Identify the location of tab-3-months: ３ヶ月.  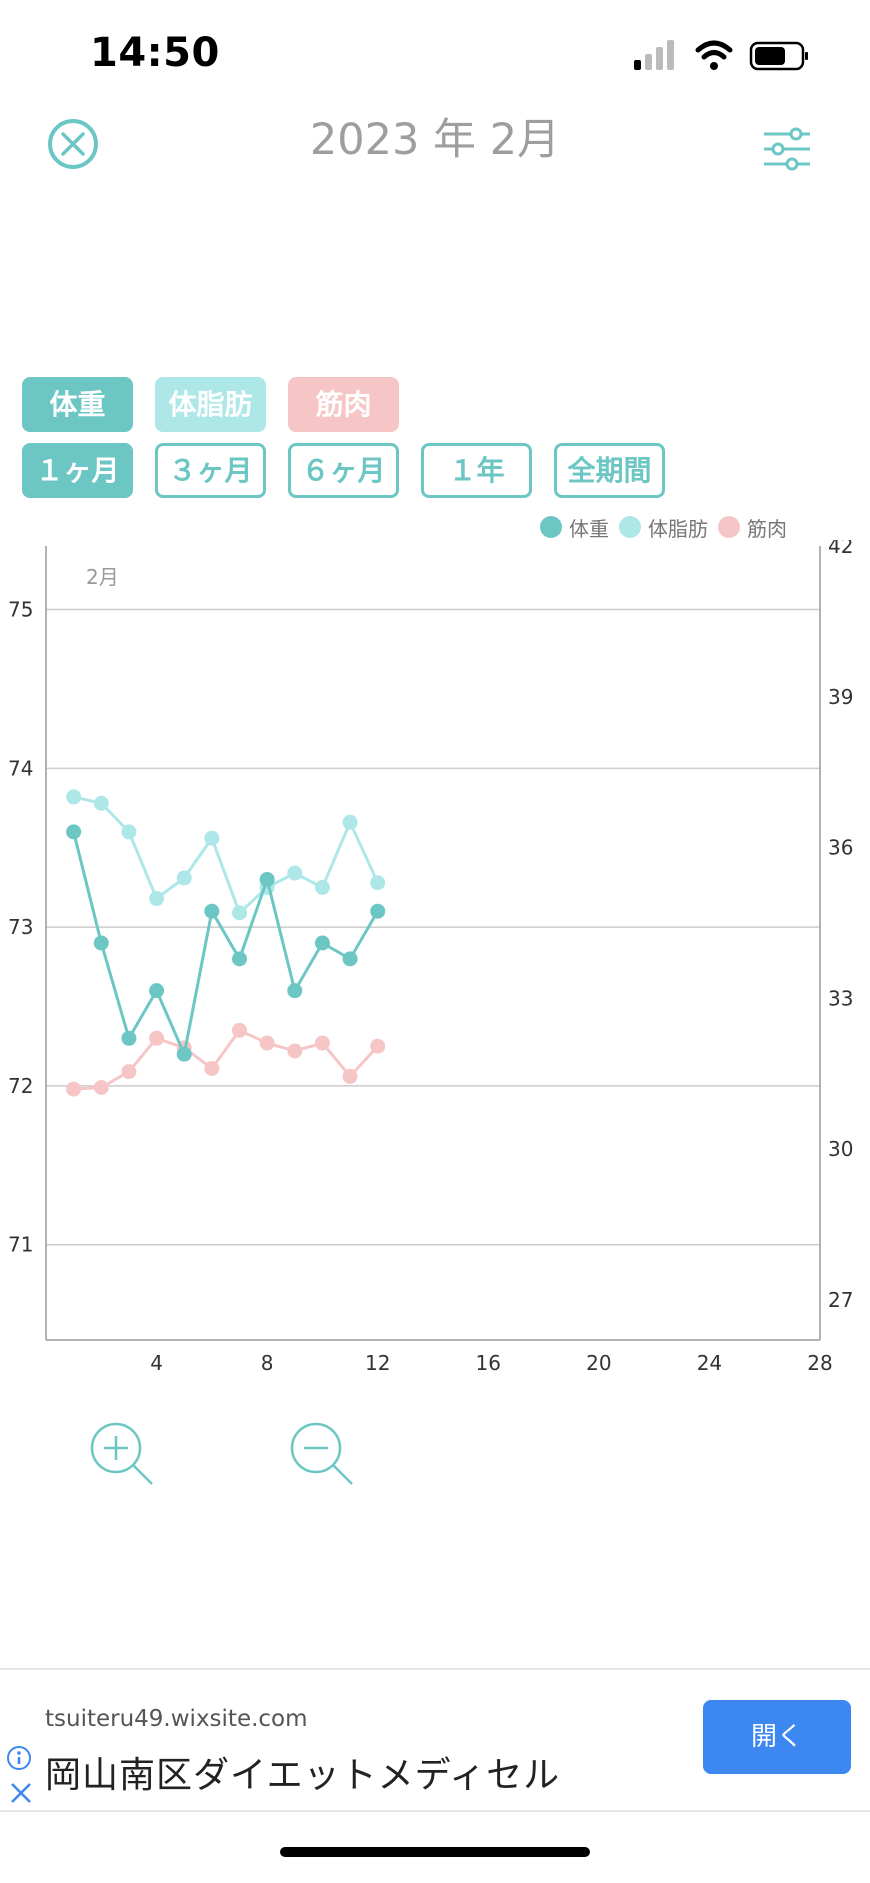
(210, 470).